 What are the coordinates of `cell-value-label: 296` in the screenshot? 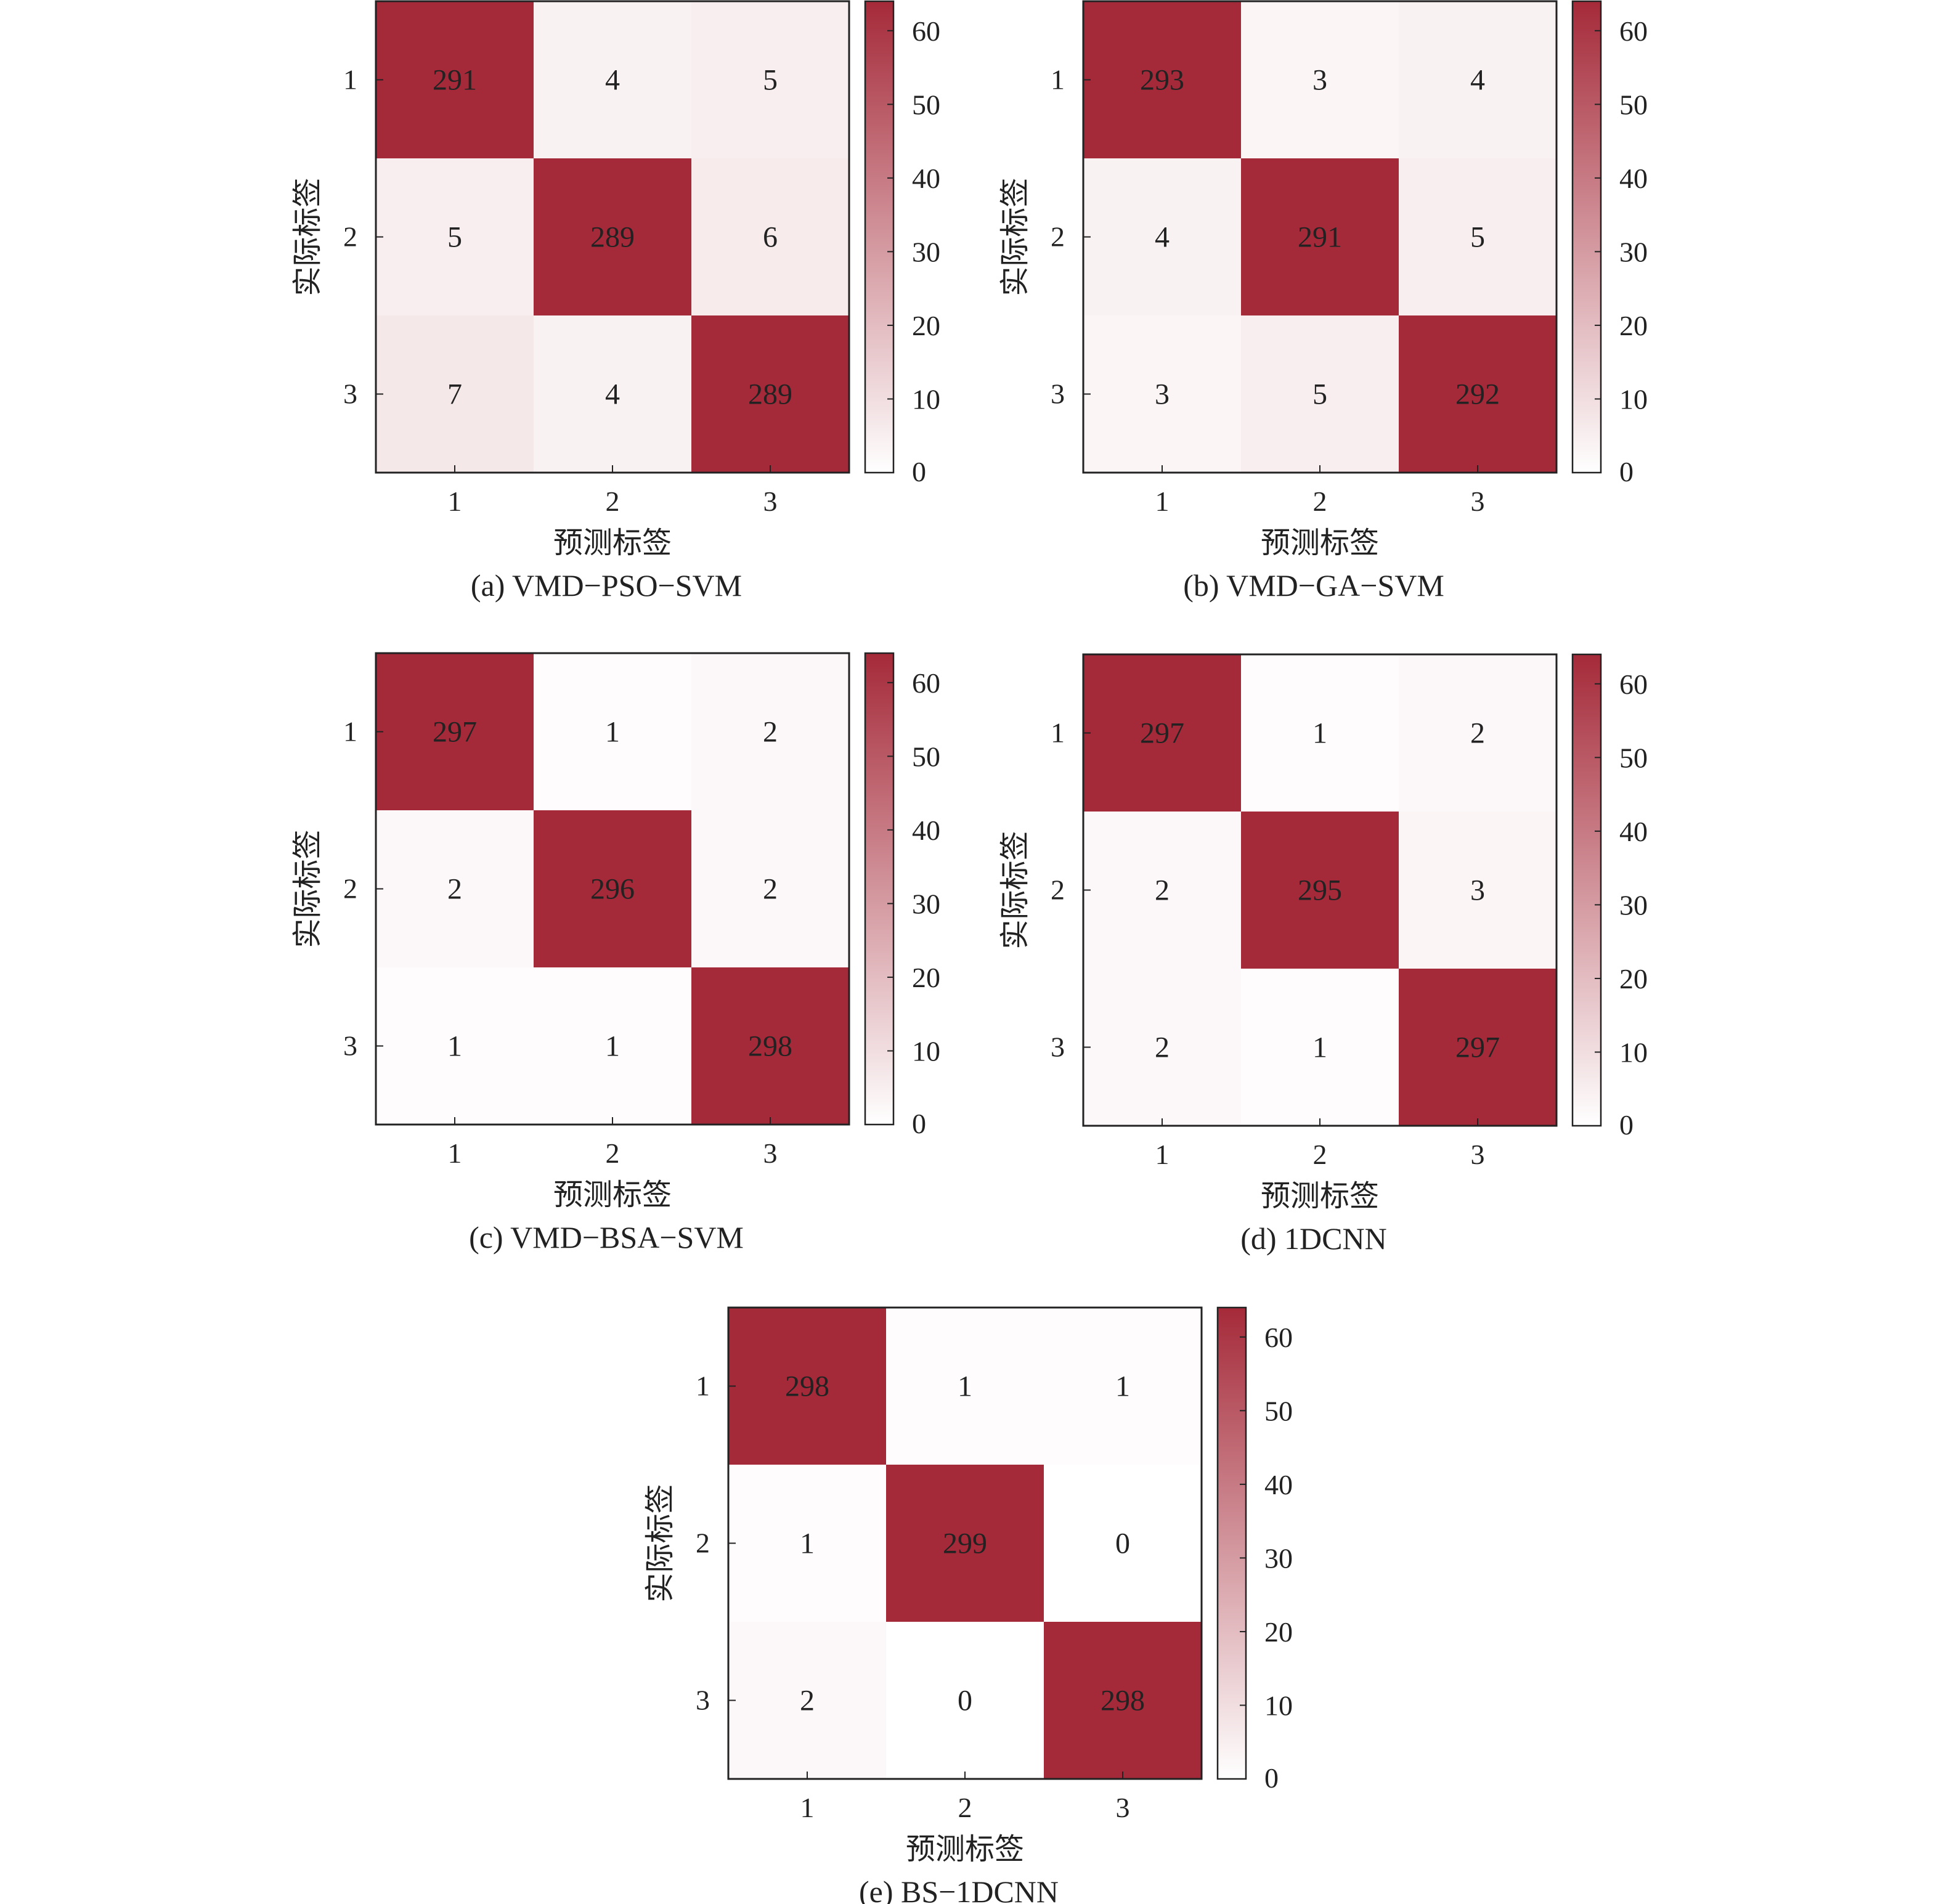 It's located at (612, 889).